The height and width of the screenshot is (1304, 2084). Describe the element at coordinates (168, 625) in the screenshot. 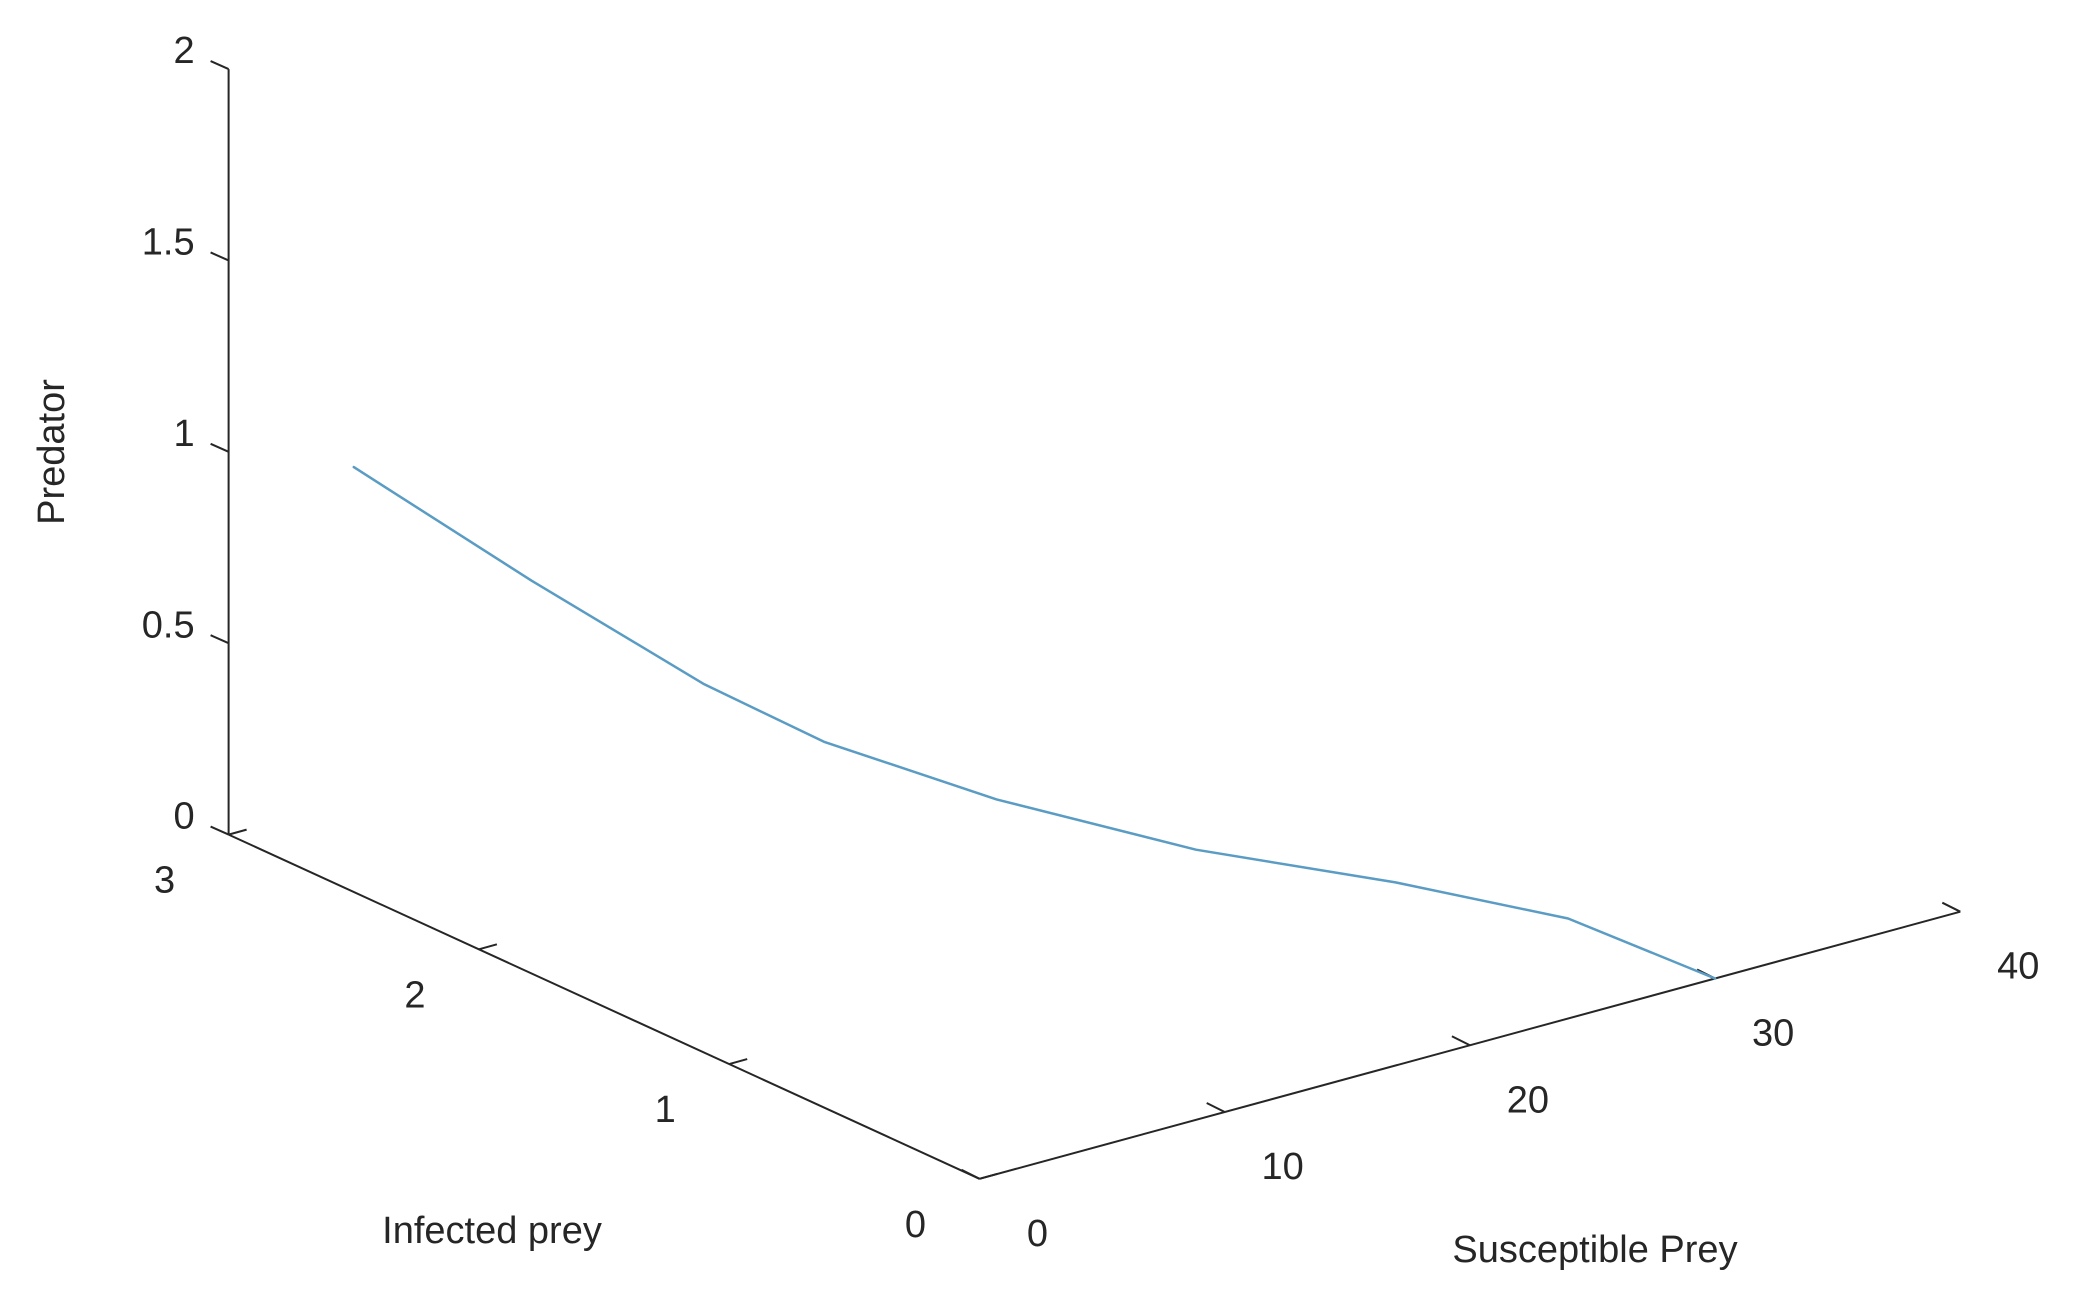

I see `z-tick-label: 0.5` at that location.